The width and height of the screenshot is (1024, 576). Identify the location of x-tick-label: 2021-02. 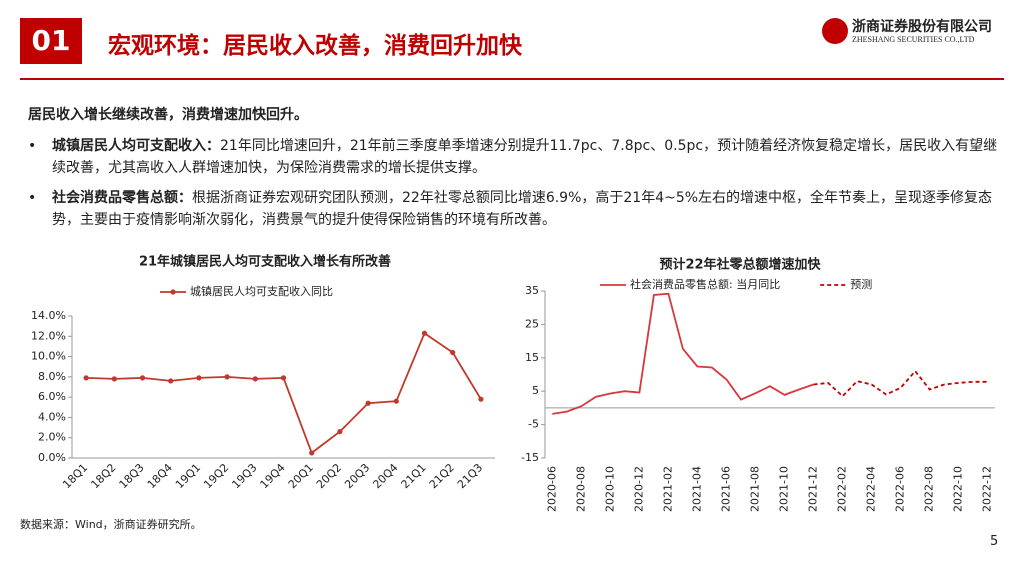
(667, 489).